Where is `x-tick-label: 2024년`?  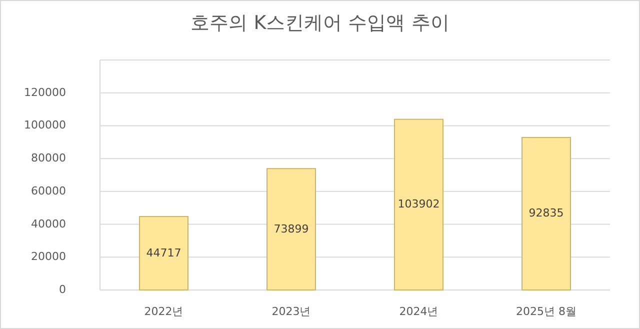
x-tick-label: 2024년 is located at coordinates (418, 311).